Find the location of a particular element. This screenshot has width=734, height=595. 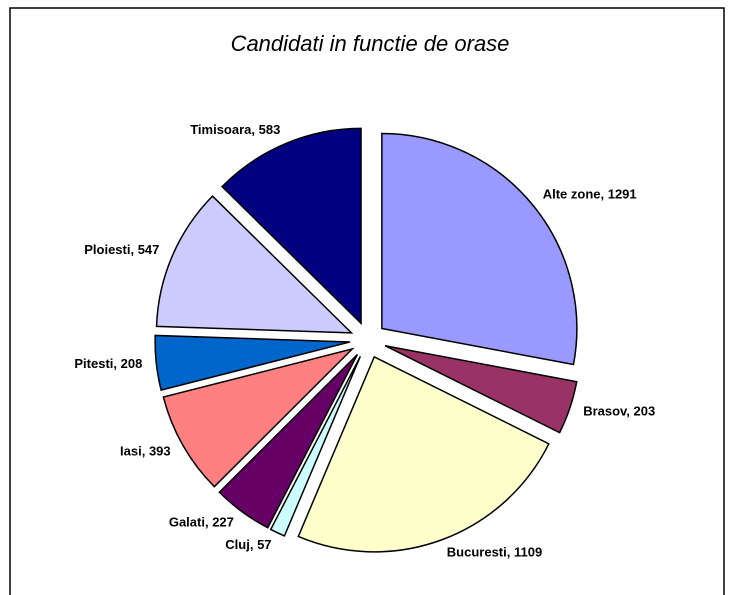

data-label: Brasov, 203 is located at coordinates (619, 411).